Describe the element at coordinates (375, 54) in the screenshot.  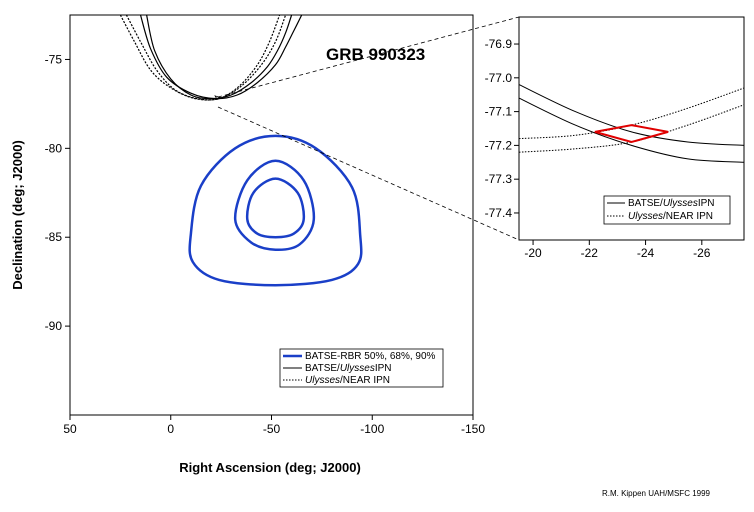
I see `chart-title: GRB 990323` at that location.